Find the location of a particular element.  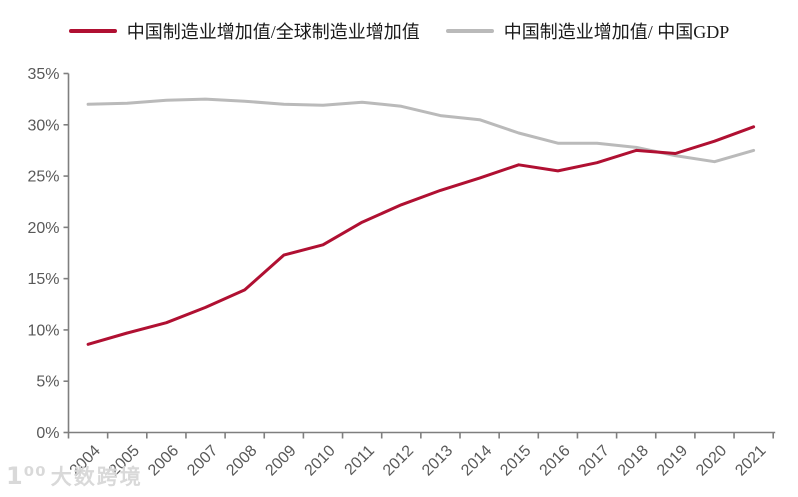

legend-item-china-global-share: 中国制造业增加值/全球制造业增加值 is located at coordinates (244, 31).